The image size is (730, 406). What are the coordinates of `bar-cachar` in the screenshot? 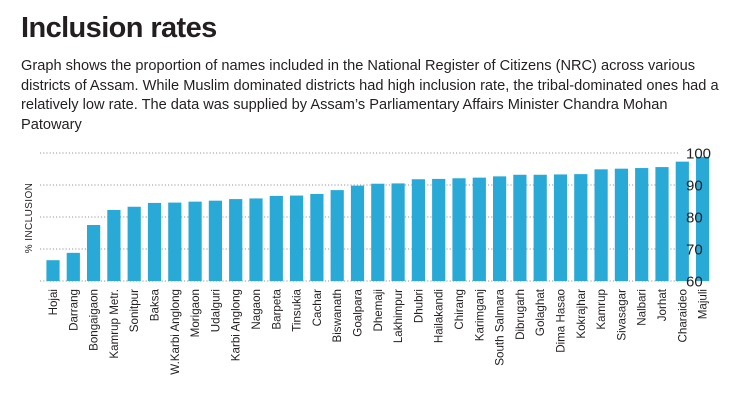 It's located at (317, 237).